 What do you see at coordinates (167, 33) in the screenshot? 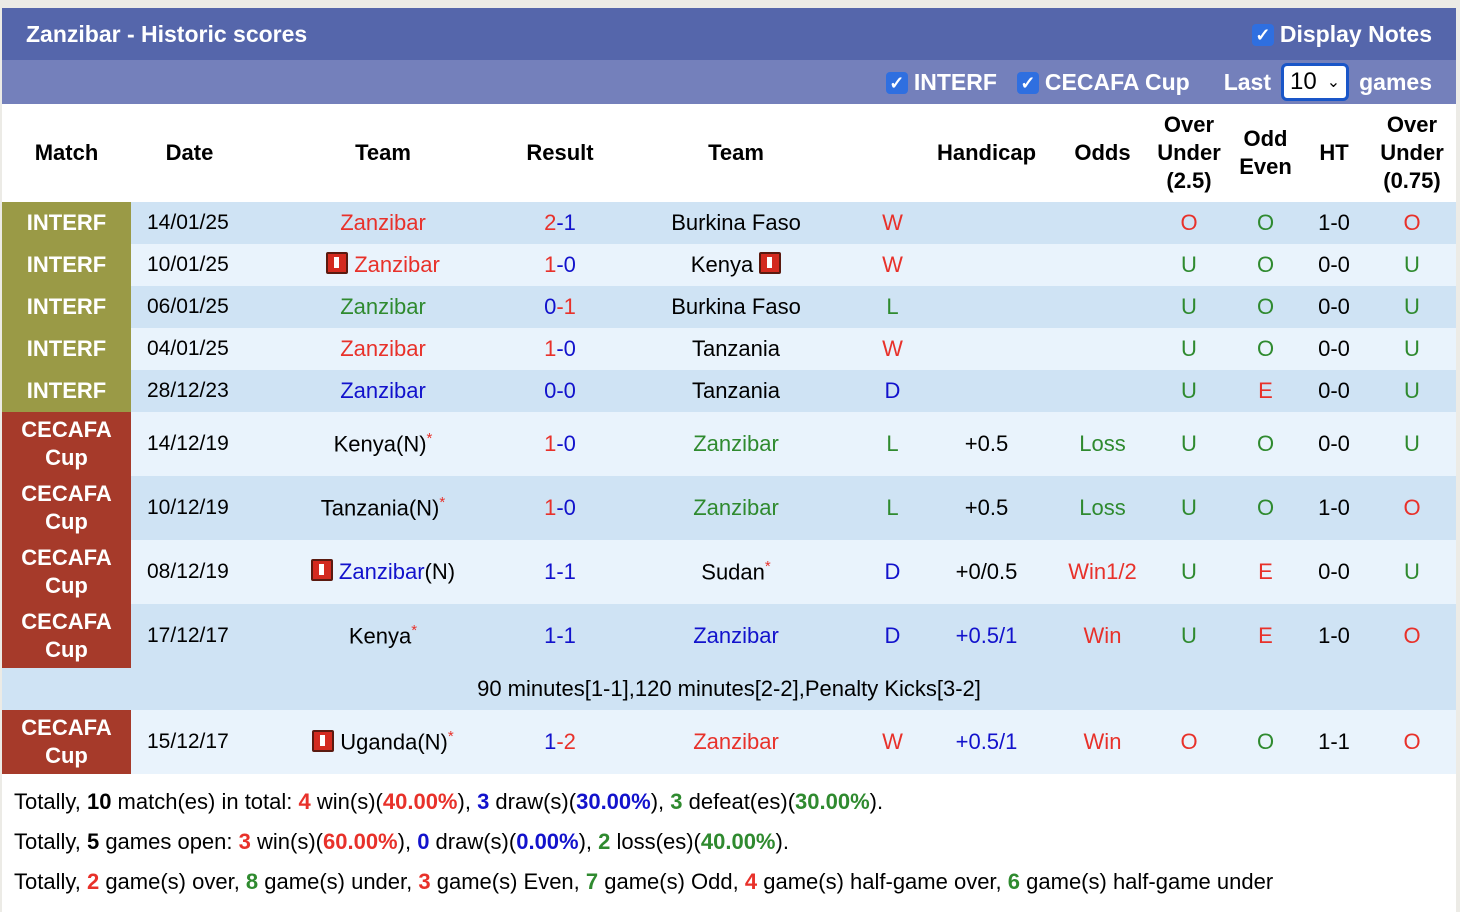
I see `panel-title: Zanzibar - Historic scores` at bounding box center [167, 33].